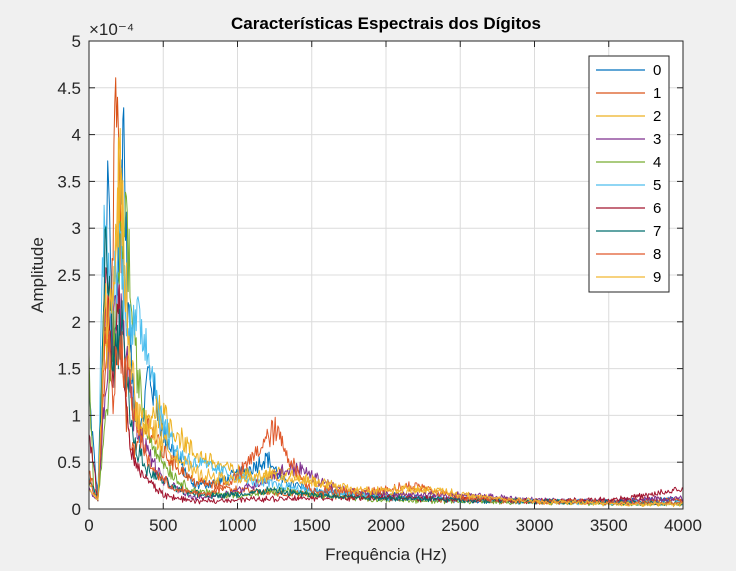 The height and width of the screenshot is (571, 736). I want to click on legend-label-0: 0, so click(657, 70).